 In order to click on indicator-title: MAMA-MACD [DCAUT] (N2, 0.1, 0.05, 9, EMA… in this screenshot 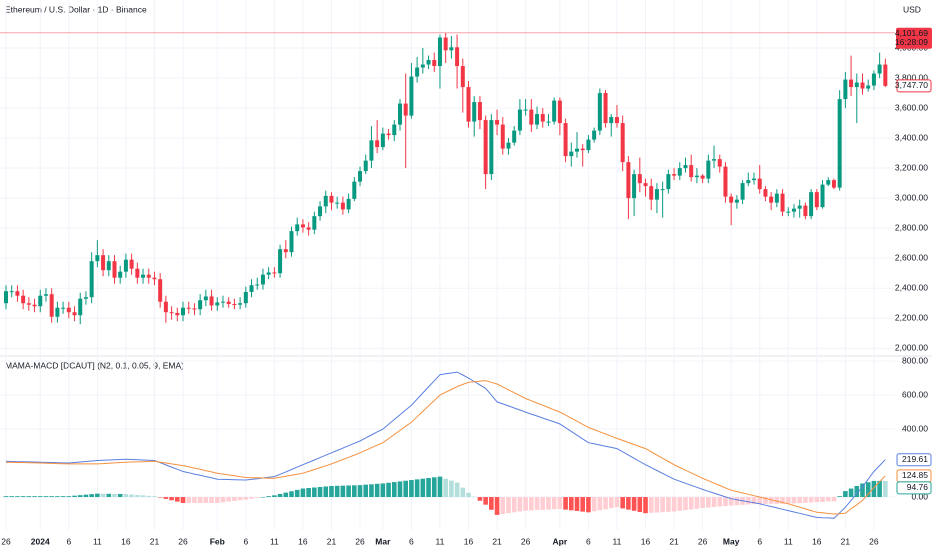, I will do `click(94, 365)`.